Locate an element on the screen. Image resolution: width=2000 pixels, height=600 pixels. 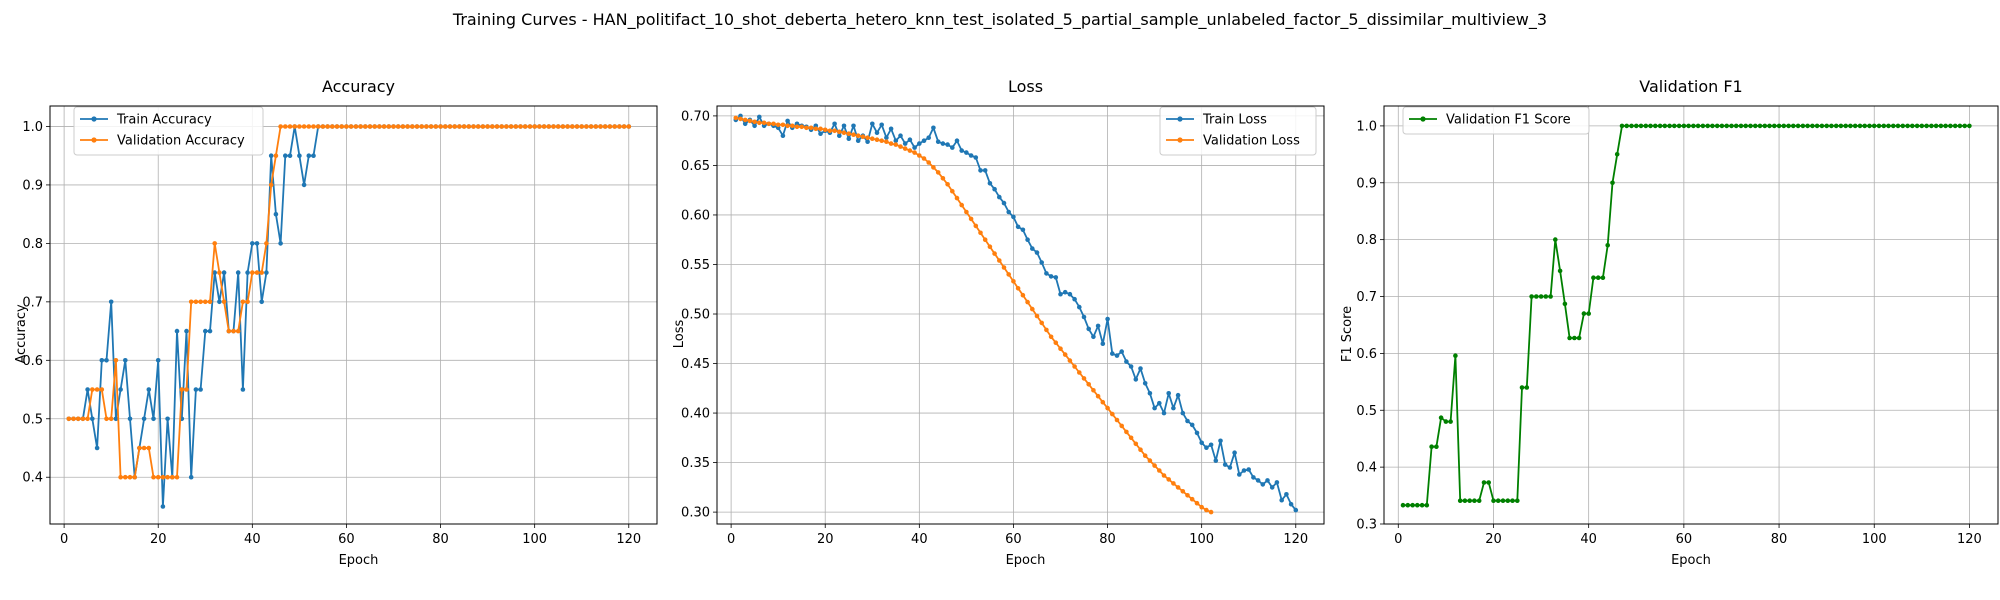
x-tick-label: 20 is located at coordinates (1493, 539).